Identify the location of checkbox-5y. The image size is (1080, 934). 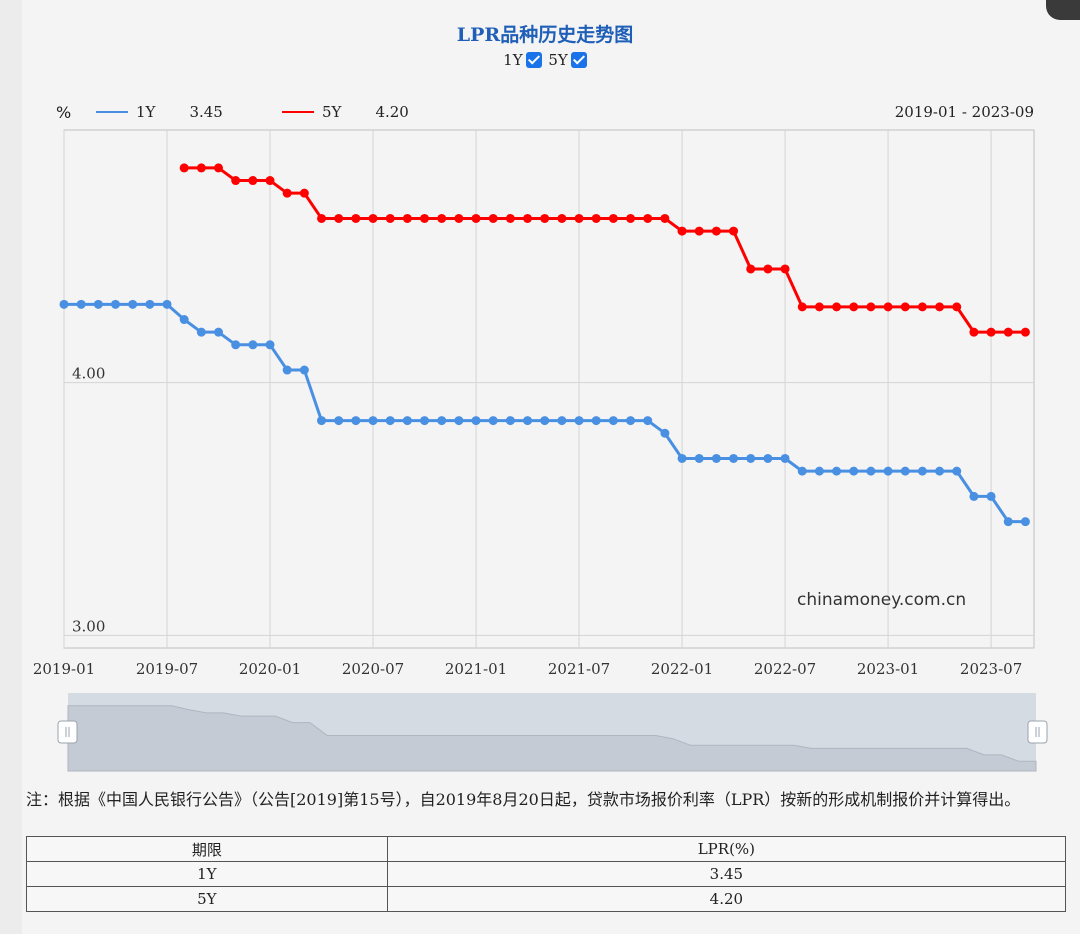
(578, 60).